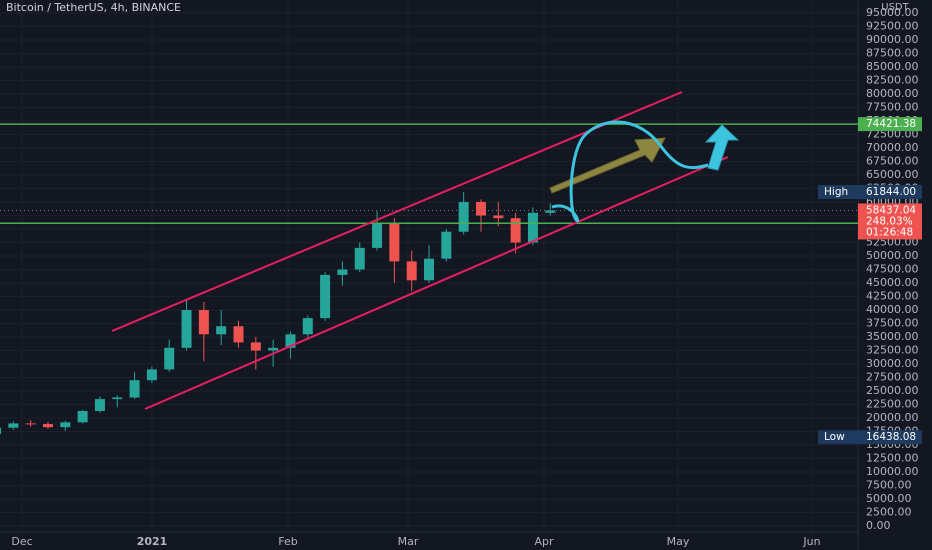 Image resolution: width=932 pixels, height=550 pixels. I want to click on low-tag-label: 16438.08, so click(891, 437).